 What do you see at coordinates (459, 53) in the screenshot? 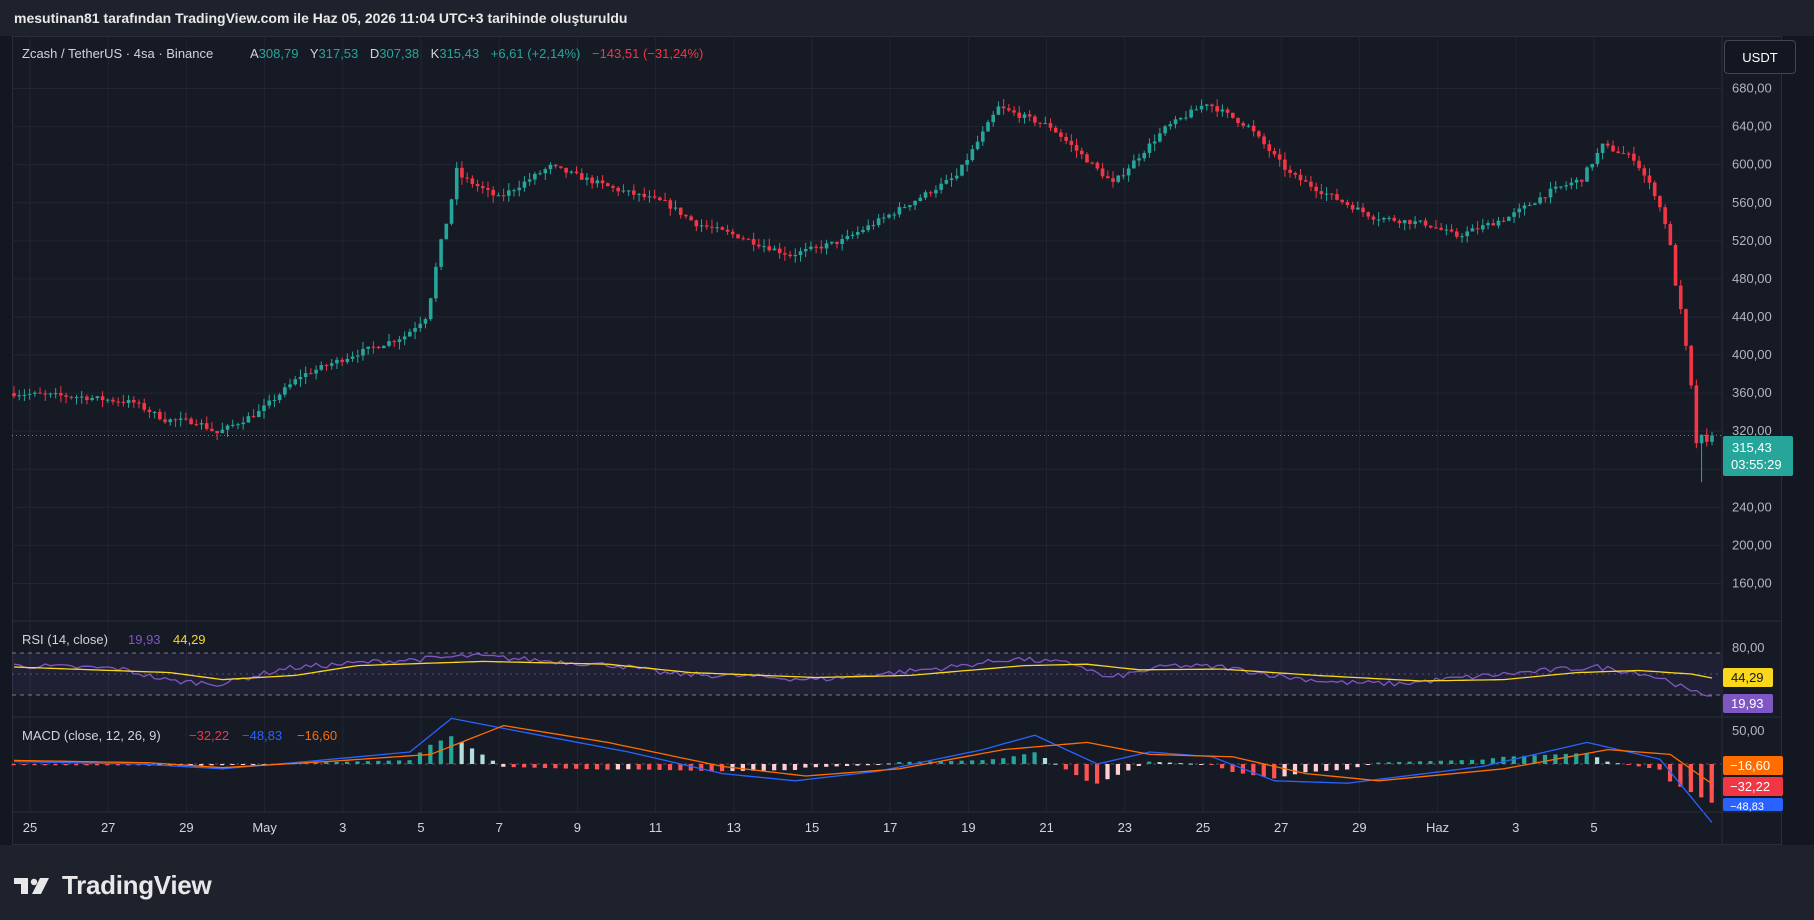
I see `close-value: 315,43` at bounding box center [459, 53].